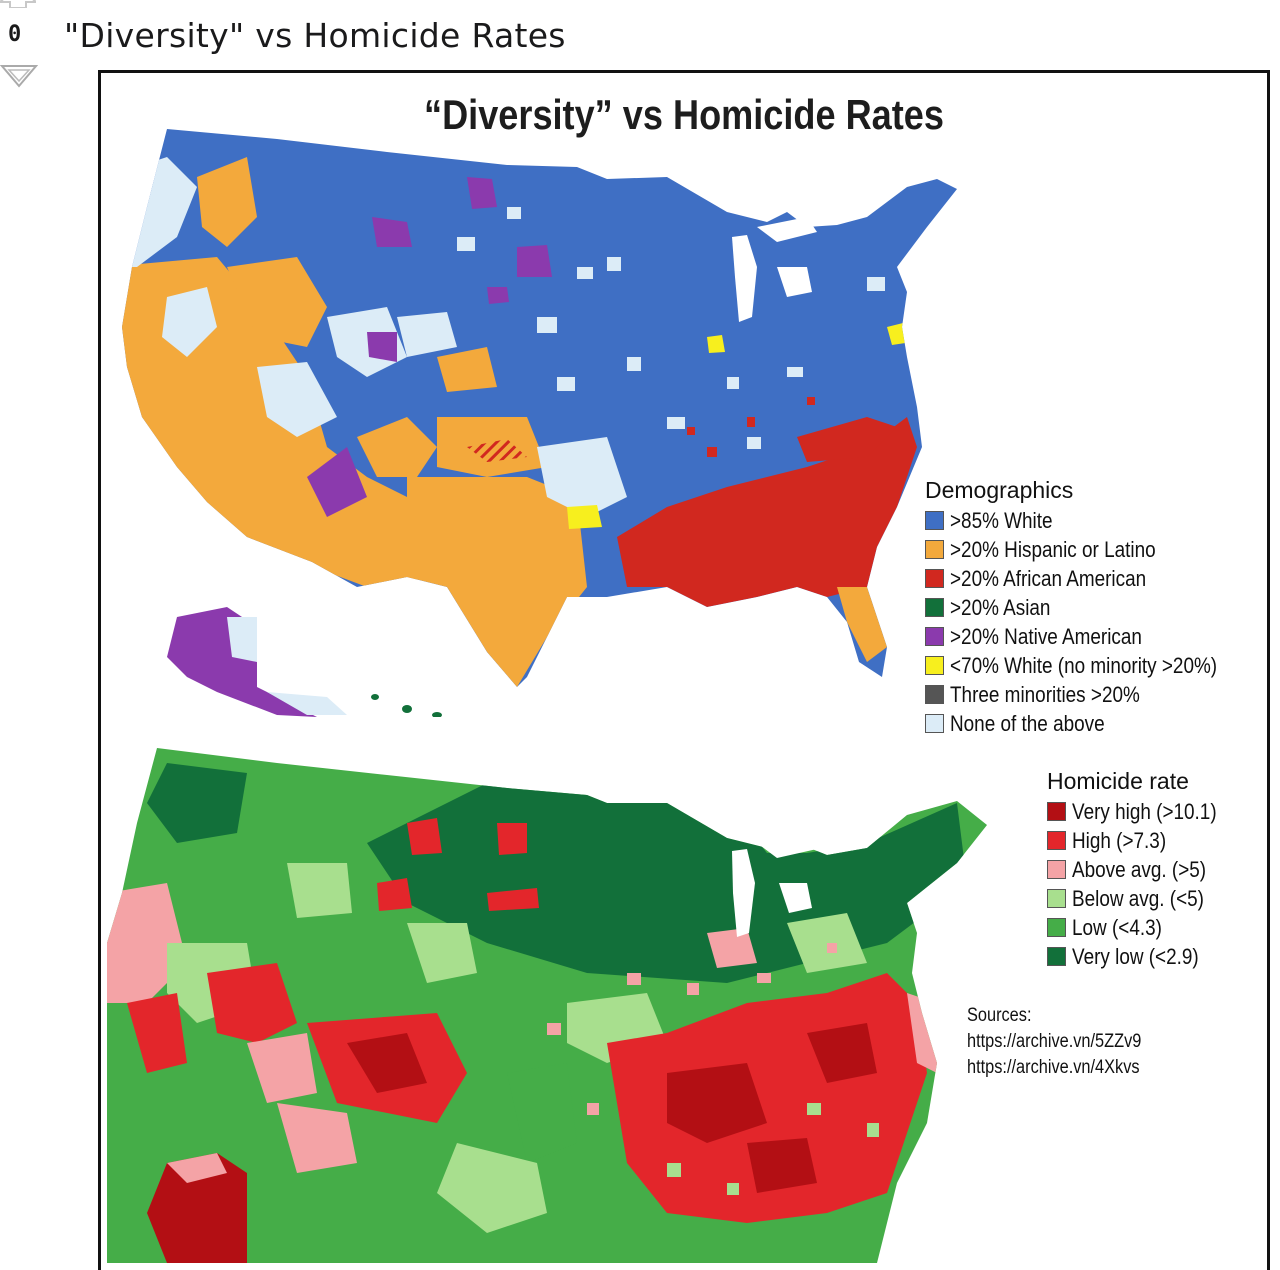  What do you see at coordinates (1143, 927) in the screenshot?
I see `legend-item-low: Low (<4.3)` at bounding box center [1143, 927].